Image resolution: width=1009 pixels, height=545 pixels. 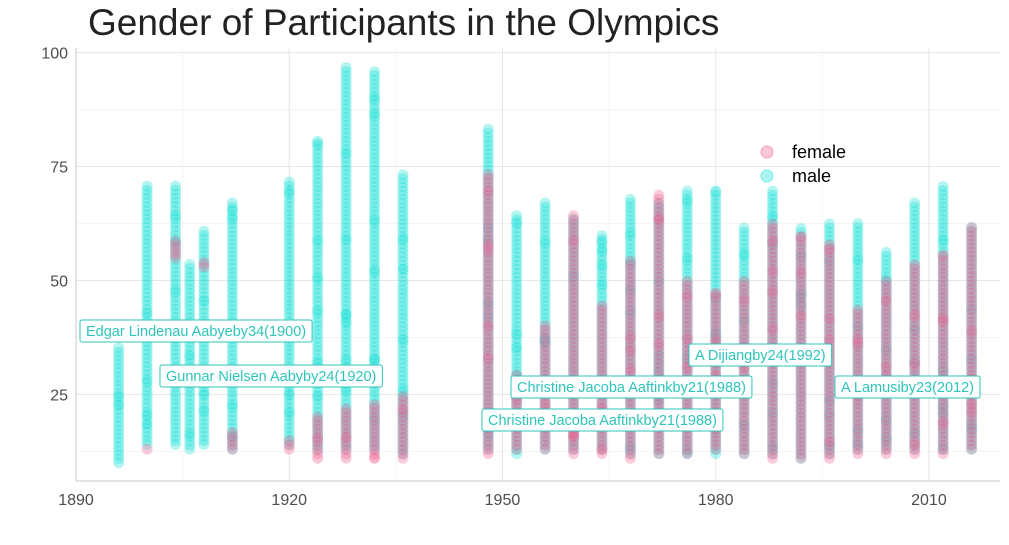 I want to click on annotation-text: Gunnar Nielsen Aabyby24(1920), so click(x=271, y=377).